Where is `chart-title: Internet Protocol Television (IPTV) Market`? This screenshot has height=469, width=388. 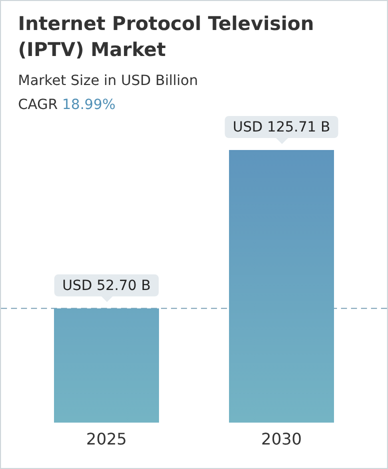 chart-title: Internet Protocol Television (IPTV) Market is located at coordinates (166, 37).